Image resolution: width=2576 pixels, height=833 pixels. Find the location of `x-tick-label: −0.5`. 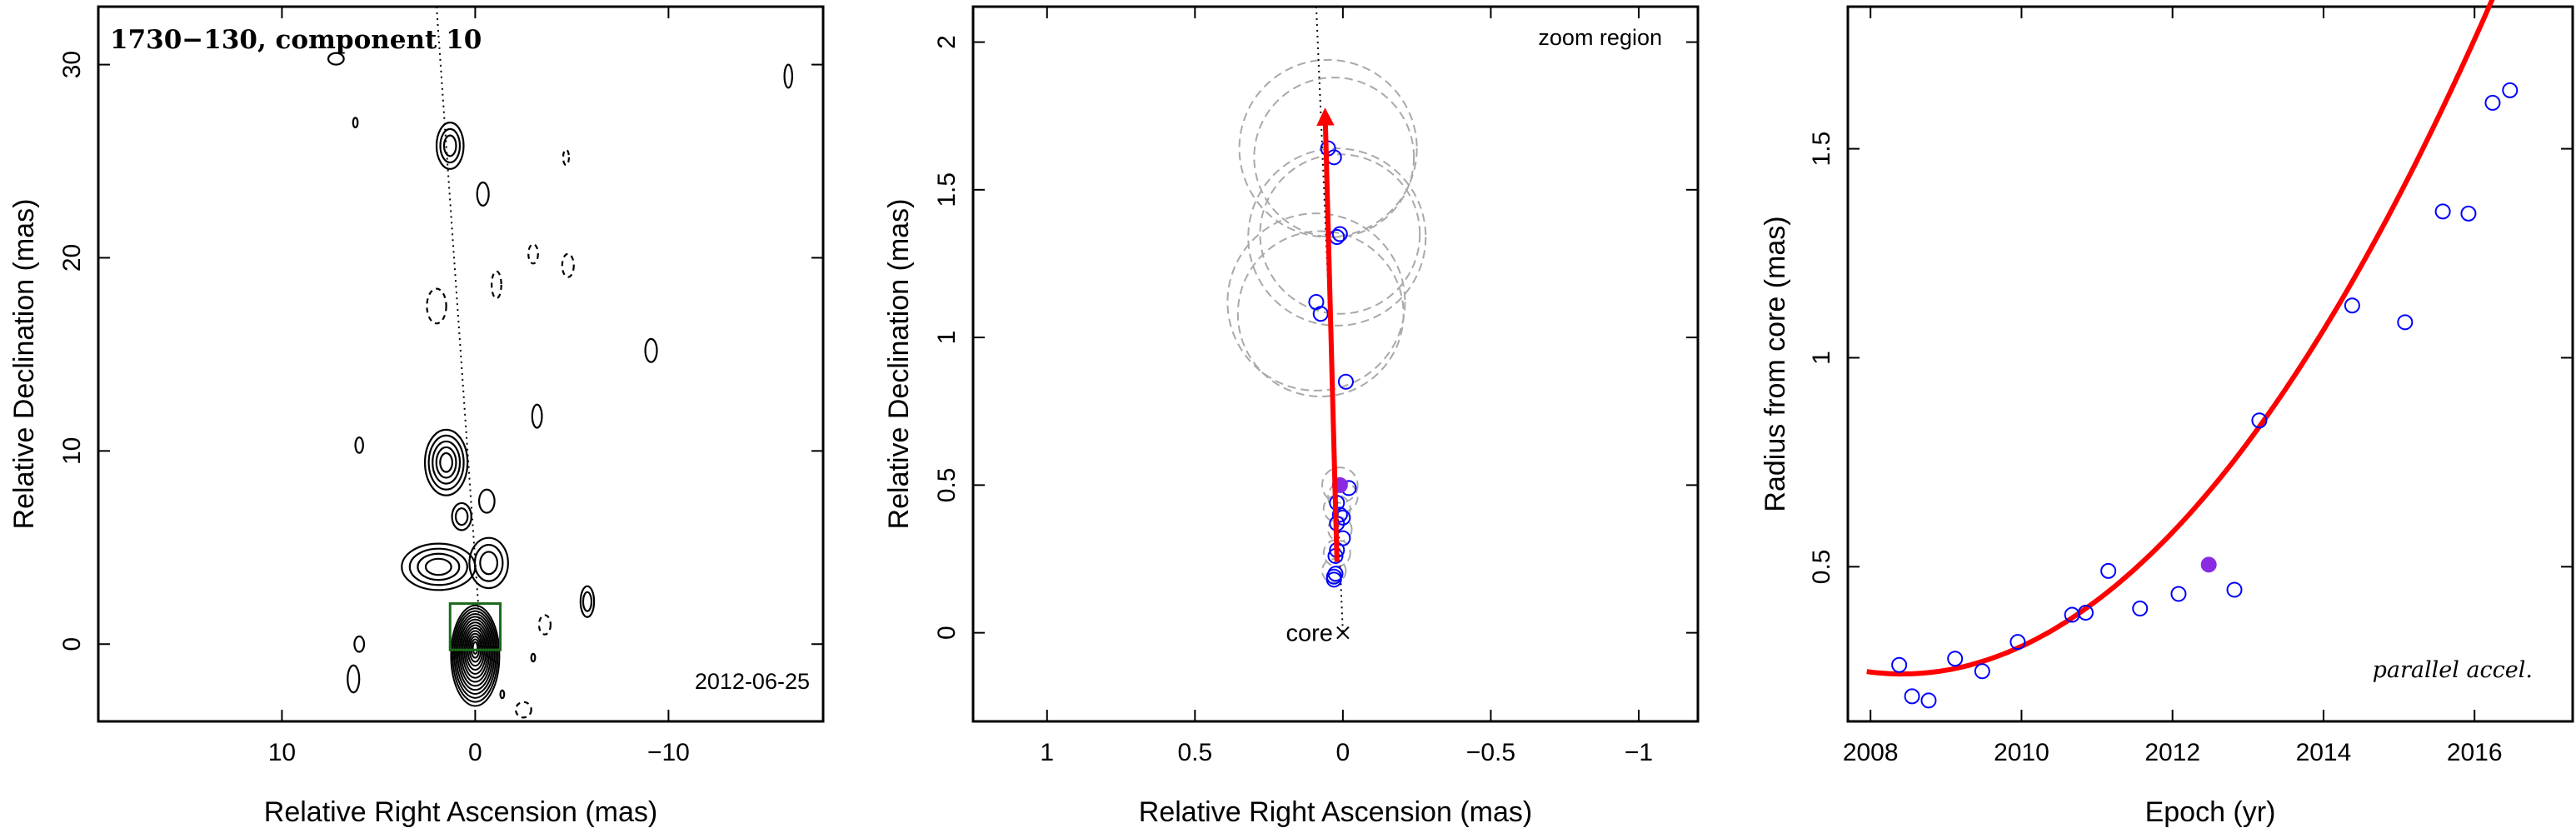

x-tick-label: −0.5 is located at coordinates (1490, 752).